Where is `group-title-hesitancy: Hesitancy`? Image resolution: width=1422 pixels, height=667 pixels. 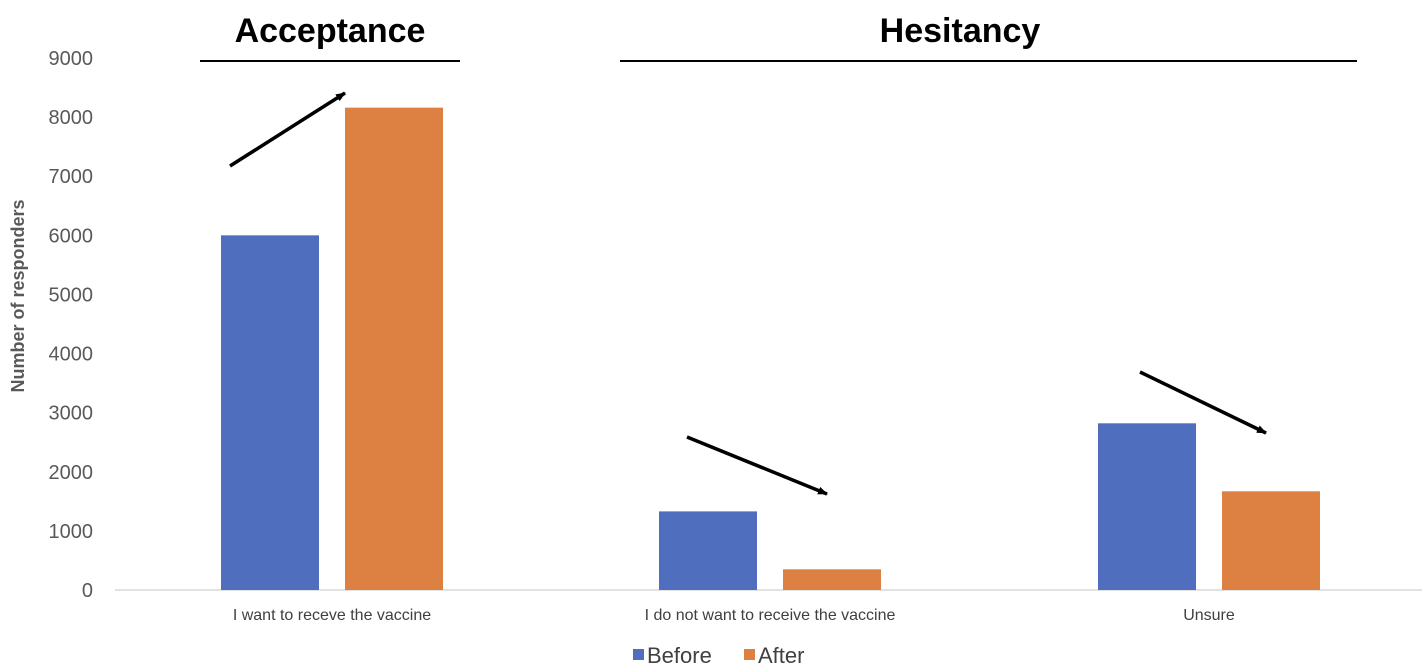
group-title-hesitancy: Hesitancy is located at coordinates (960, 31).